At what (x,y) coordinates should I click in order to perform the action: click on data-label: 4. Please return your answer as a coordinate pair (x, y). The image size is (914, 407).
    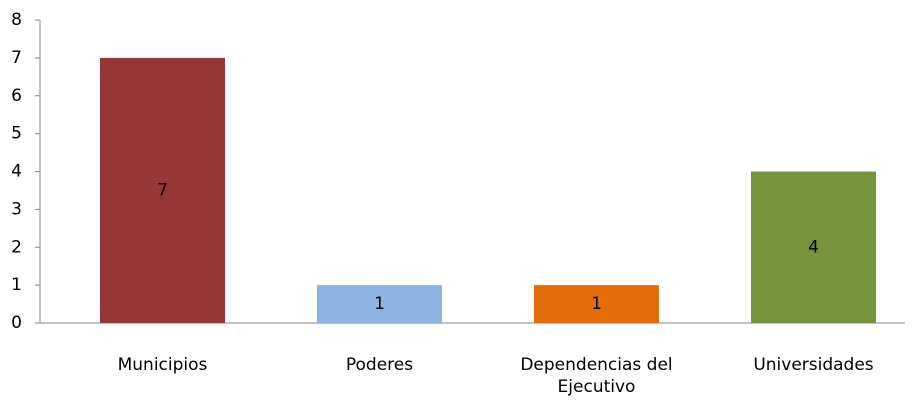
    Looking at the image, I should click on (813, 247).